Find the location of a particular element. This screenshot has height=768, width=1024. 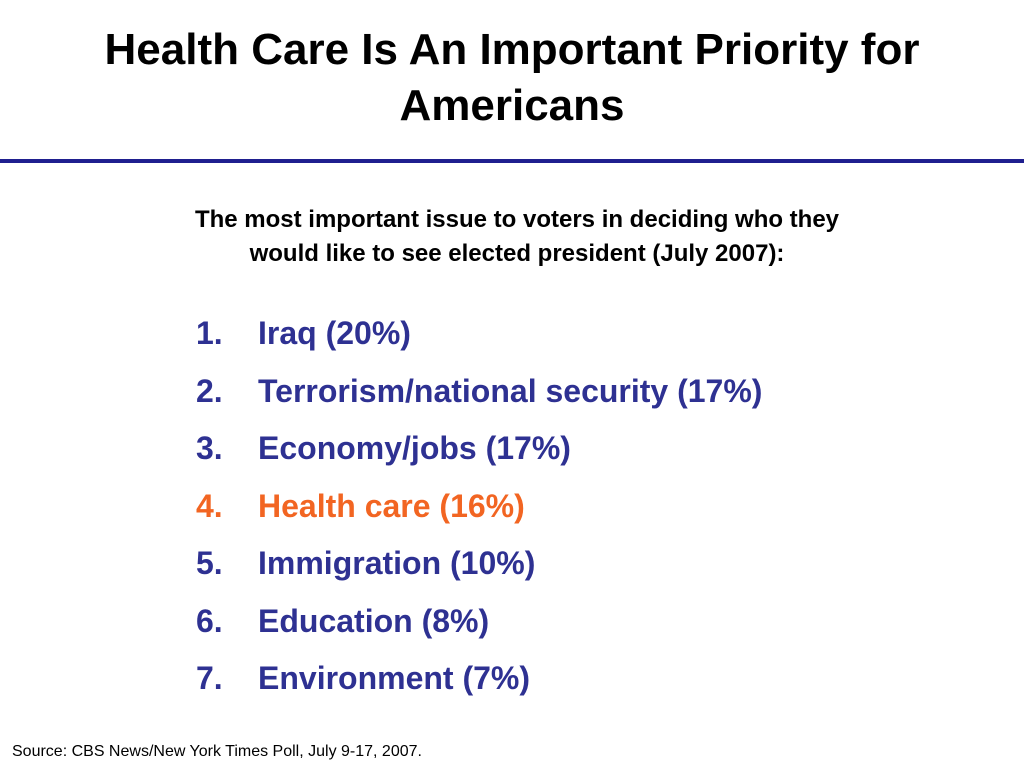

list-item: 1. Iraq (20%) is located at coordinates (479, 334).